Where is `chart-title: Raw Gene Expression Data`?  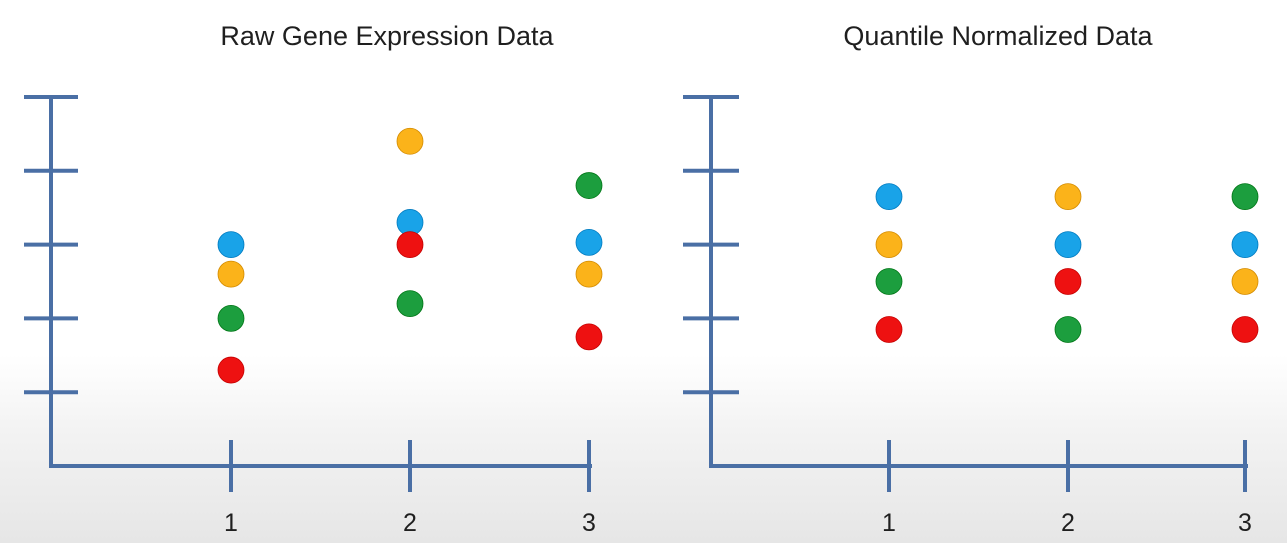
chart-title: Raw Gene Expression Data is located at coordinates (387, 36).